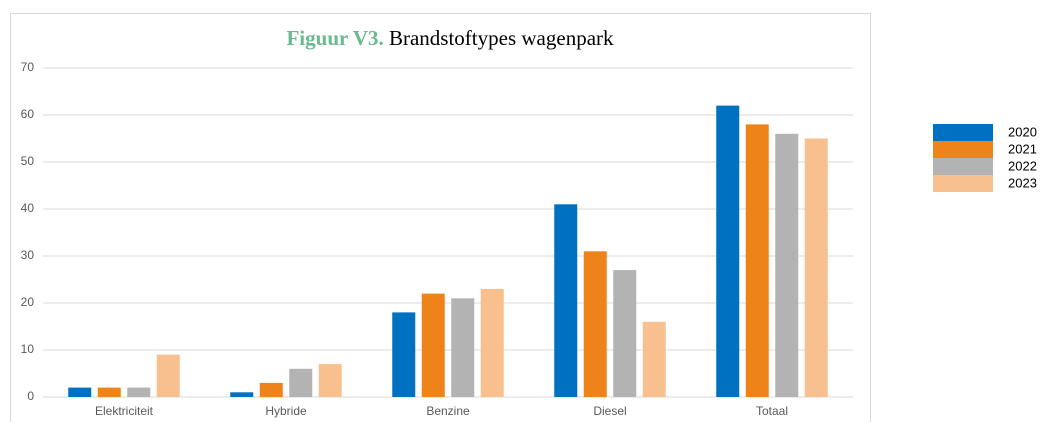 Image resolution: width=1041 pixels, height=422 pixels. I want to click on x-tick-label: Diesel, so click(609, 411).